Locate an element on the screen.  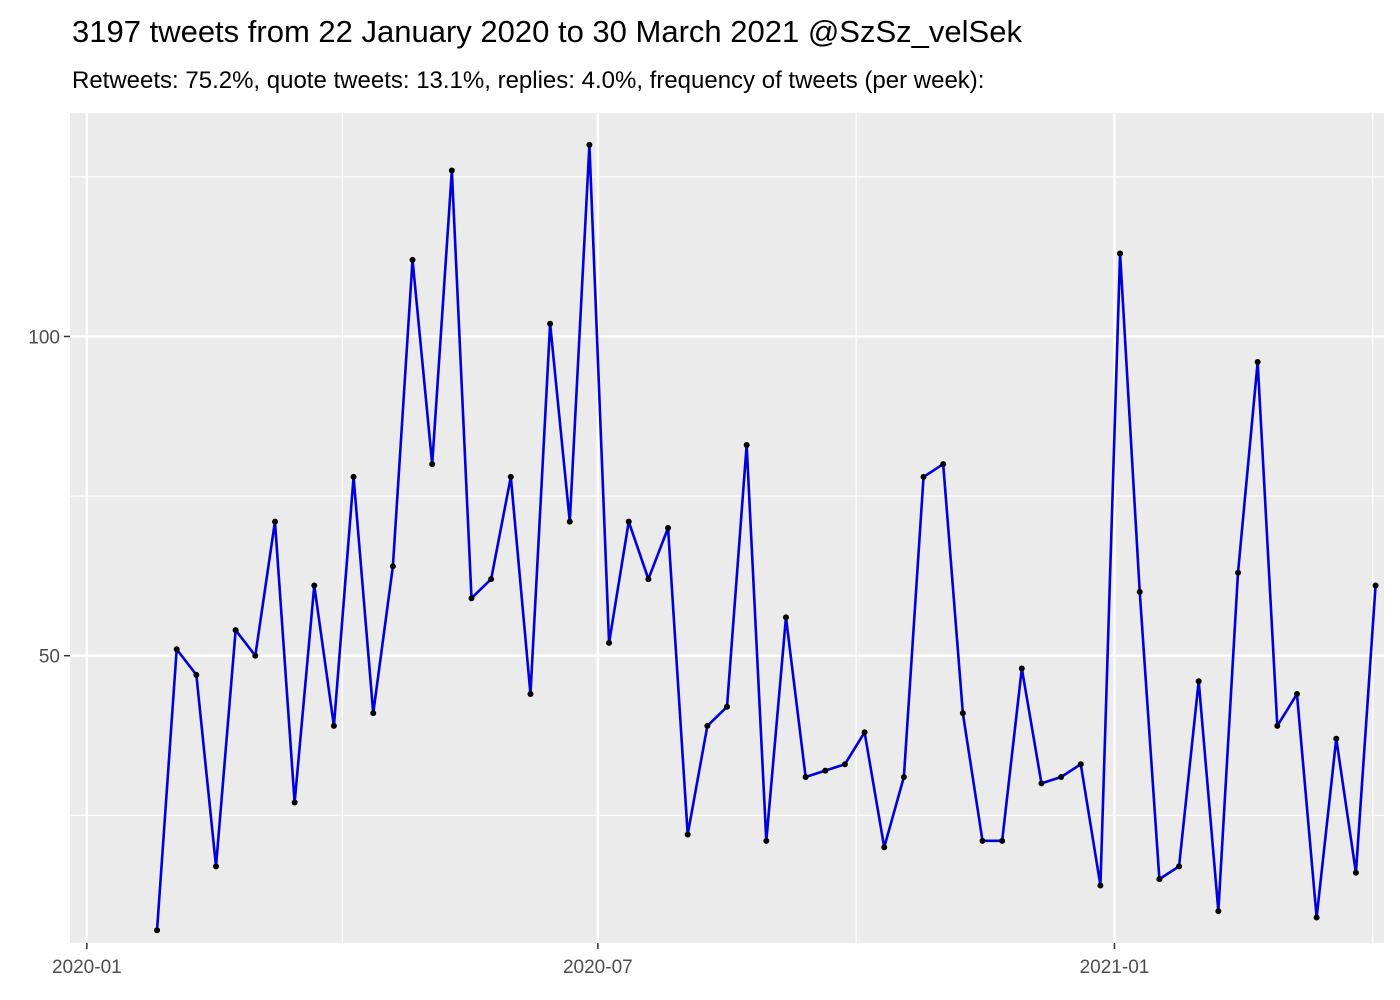
x-tick-label: 2021-01 is located at coordinates (1115, 967).